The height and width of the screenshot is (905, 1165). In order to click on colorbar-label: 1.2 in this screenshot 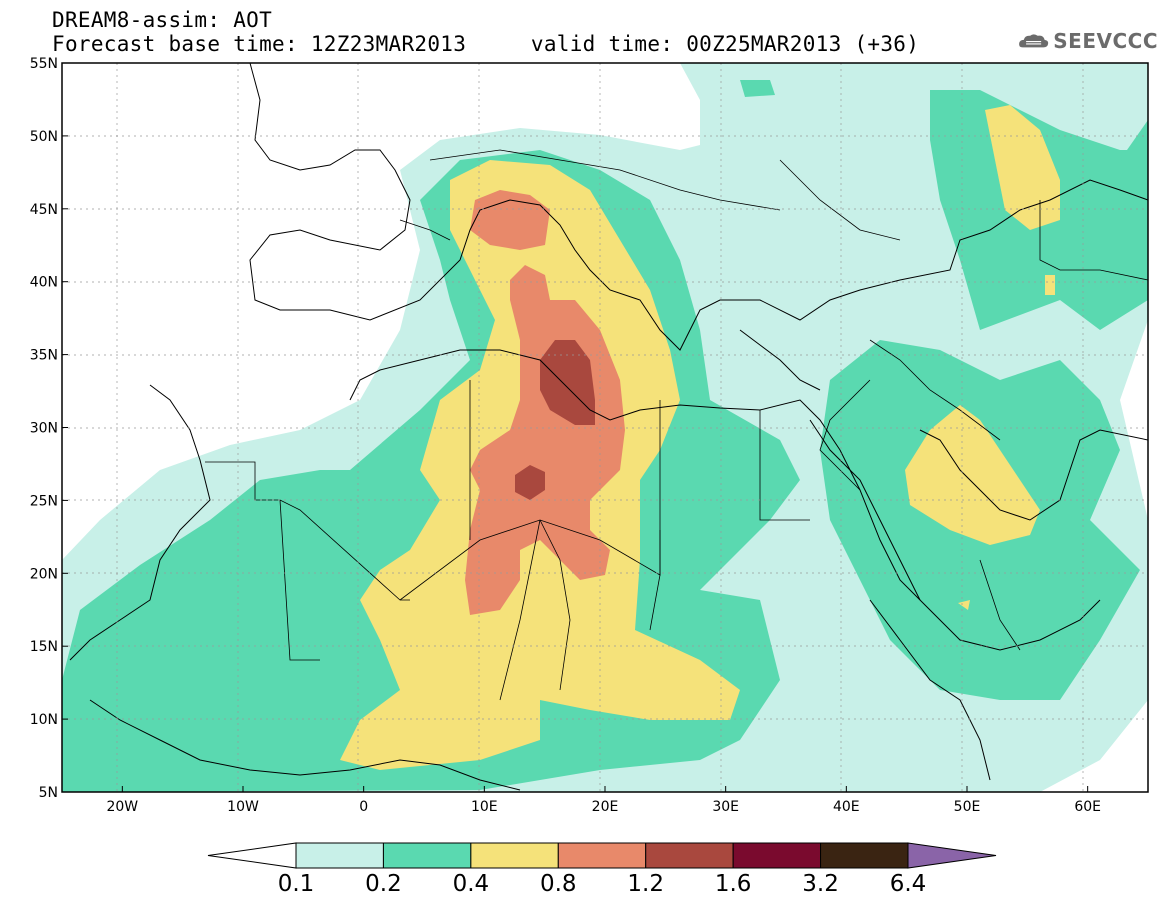, I will do `click(645, 884)`.